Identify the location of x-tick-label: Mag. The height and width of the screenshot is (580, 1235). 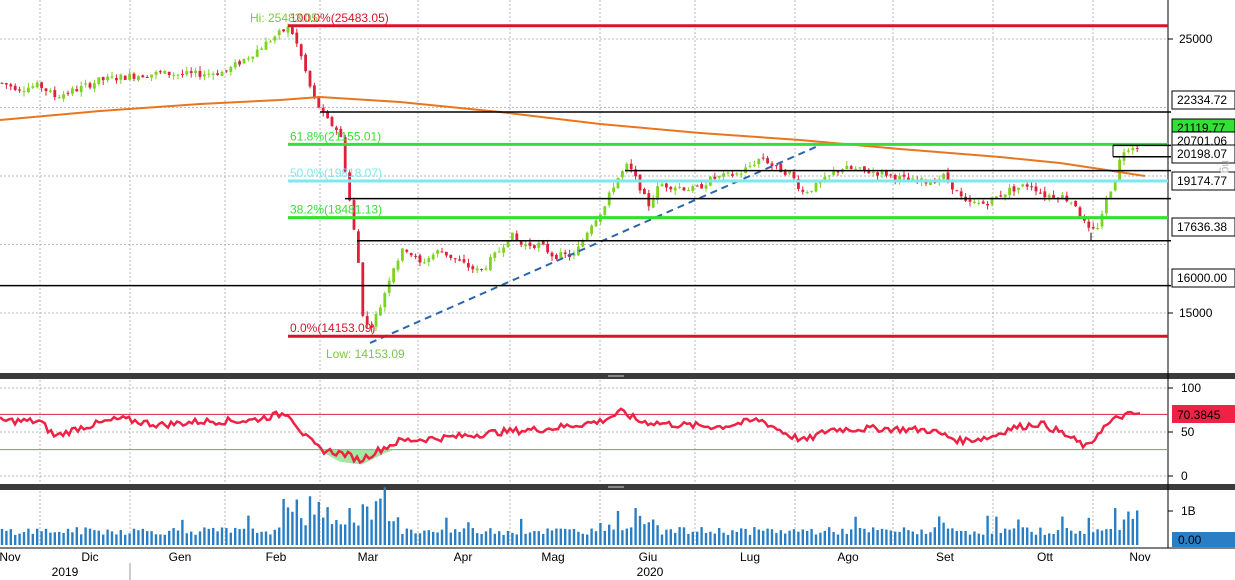
(552, 557).